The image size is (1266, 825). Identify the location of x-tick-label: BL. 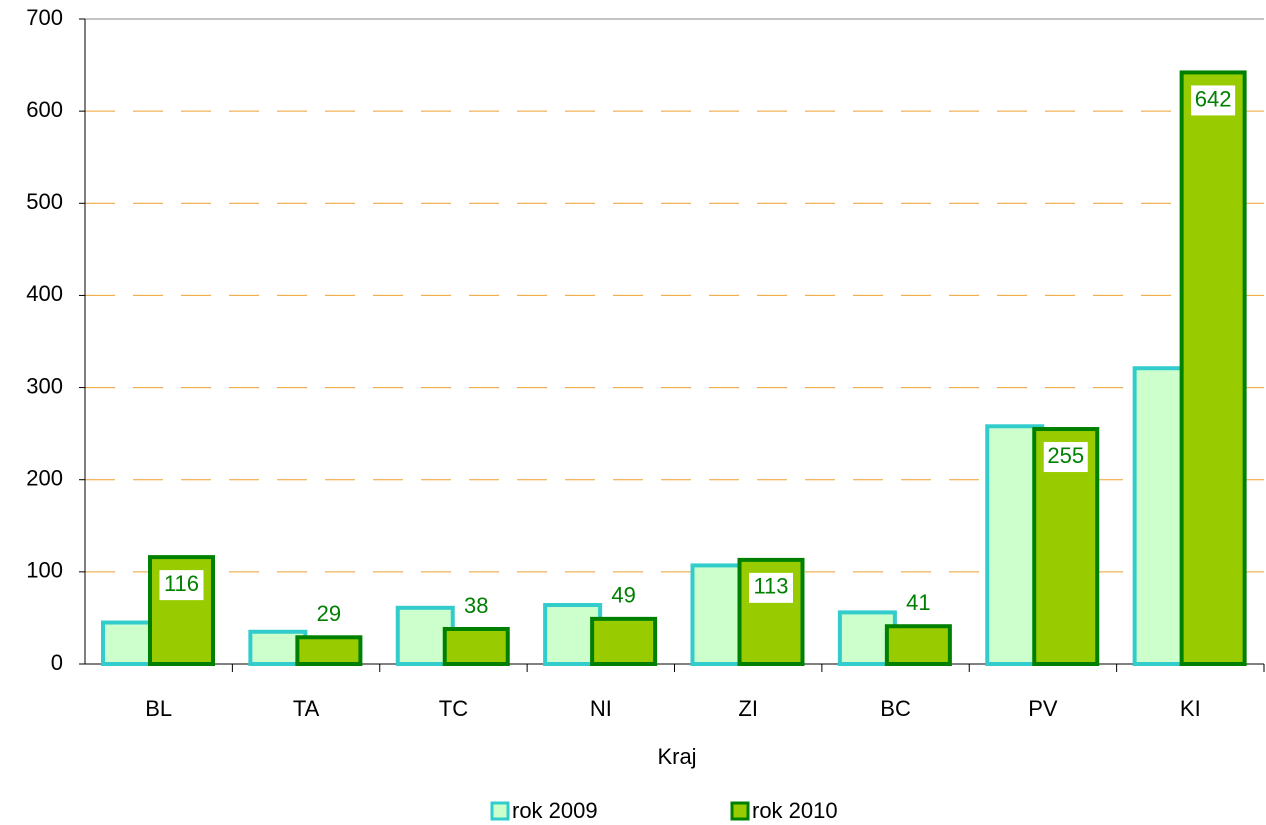
(158, 708).